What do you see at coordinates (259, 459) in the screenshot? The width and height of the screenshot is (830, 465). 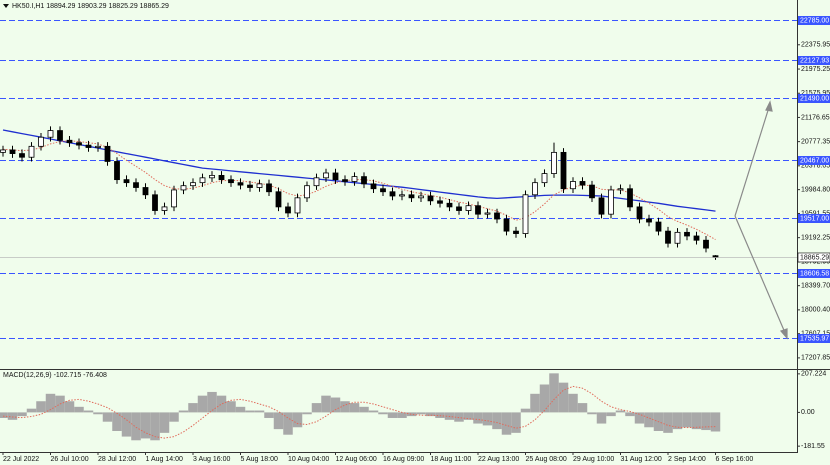 I see `x-tick-label: 5 Aug 18:00` at bounding box center [259, 459].